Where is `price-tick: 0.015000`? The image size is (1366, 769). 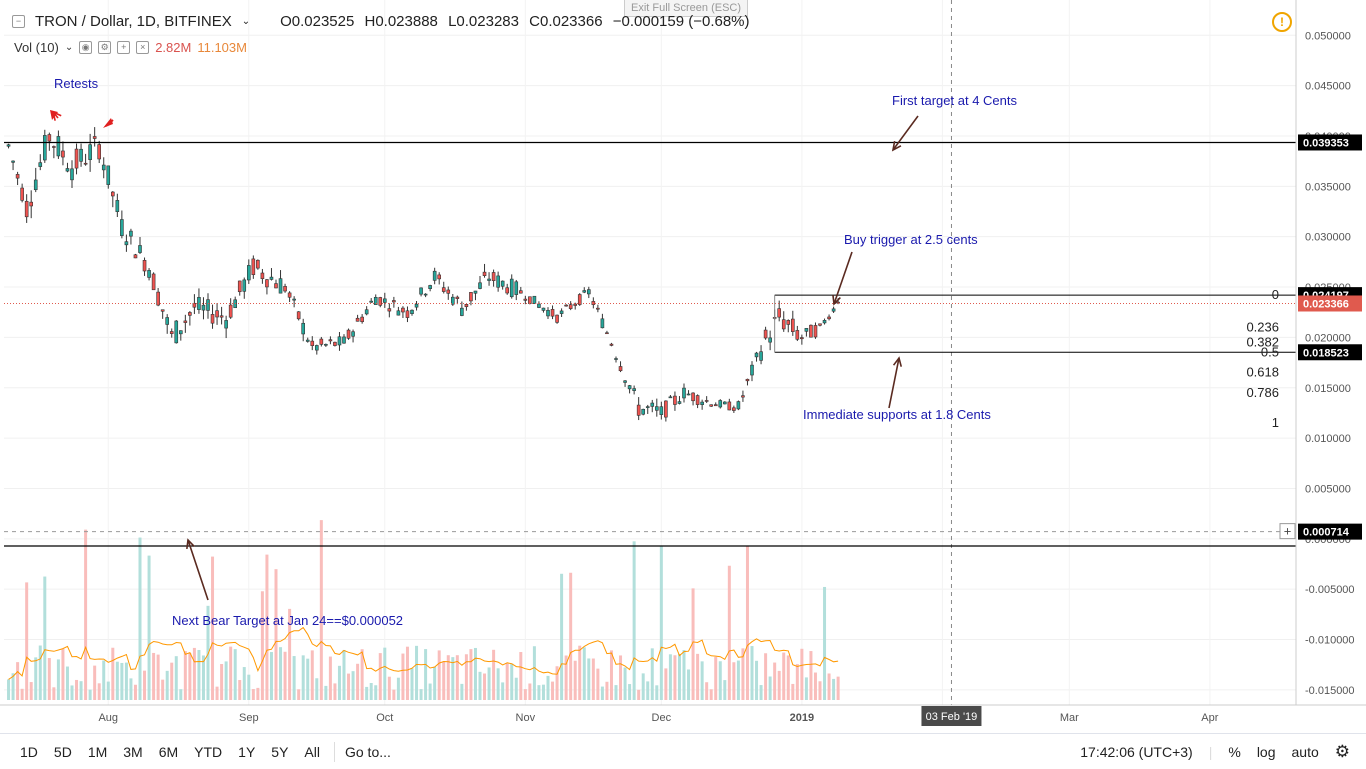
price-tick: 0.015000 is located at coordinates (1328, 389).